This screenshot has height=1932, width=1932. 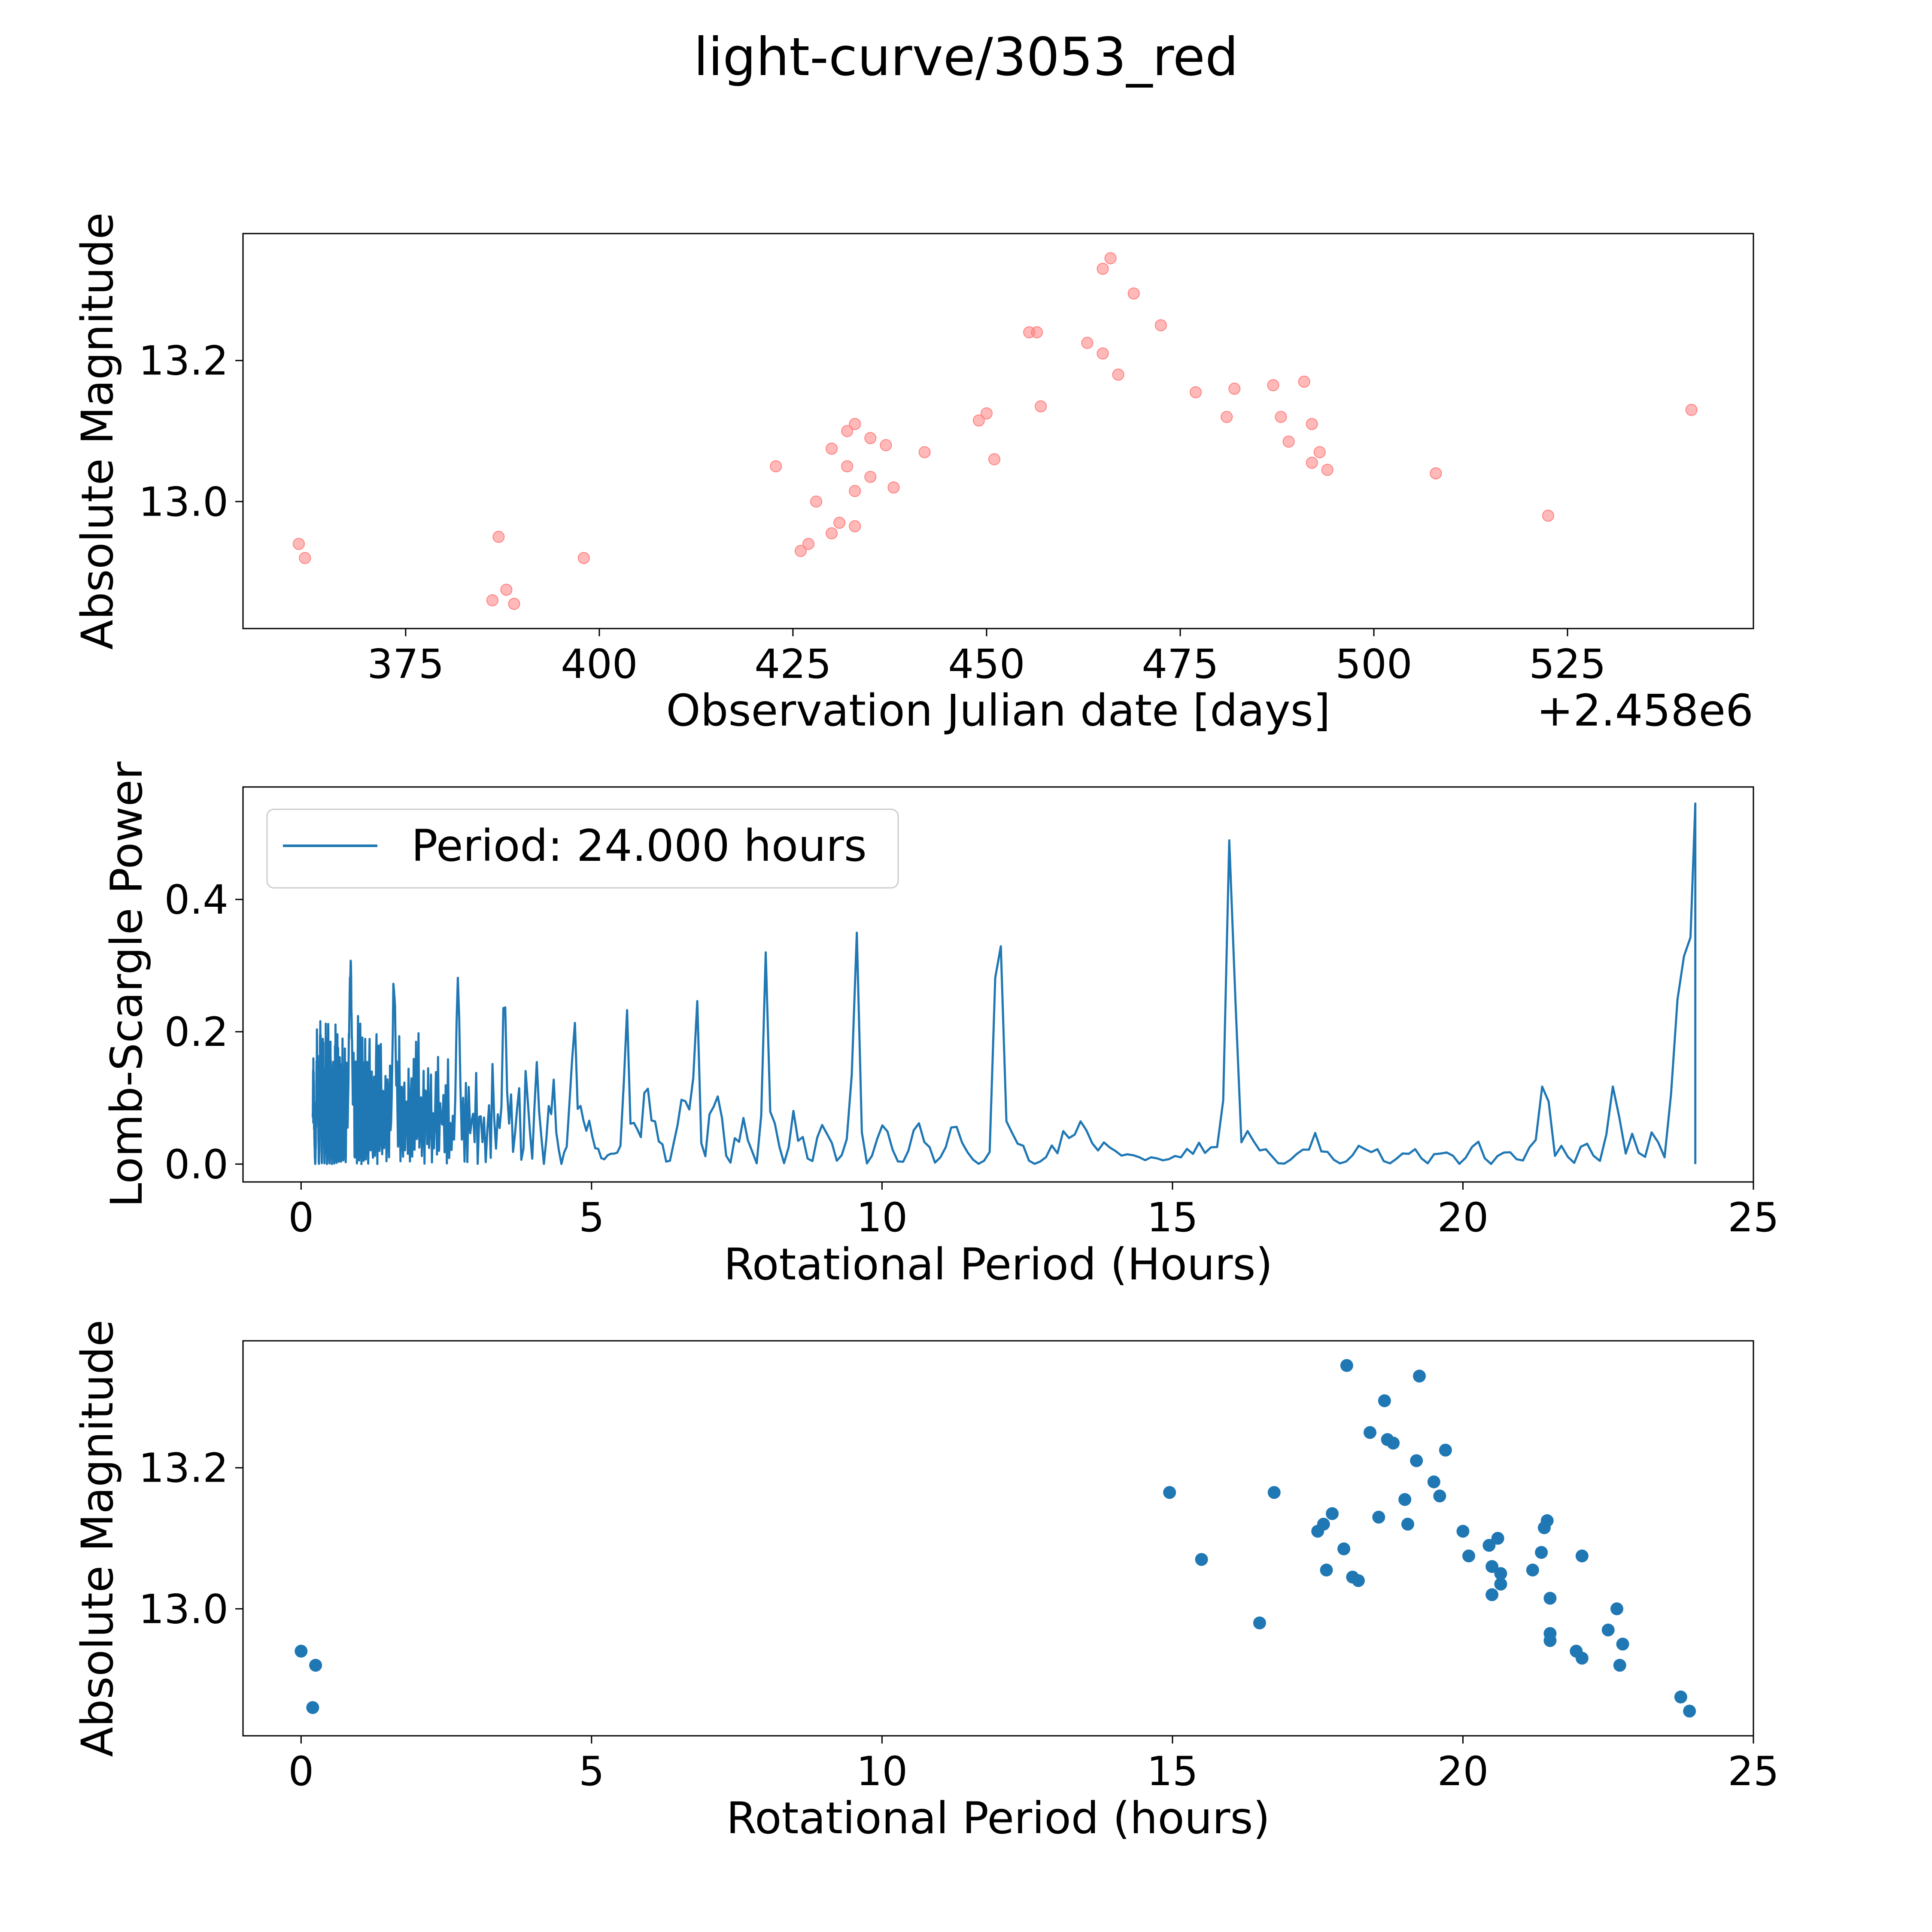 What do you see at coordinates (987, 664) in the screenshot?
I see `x-tick-label: 450` at bounding box center [987, 664].